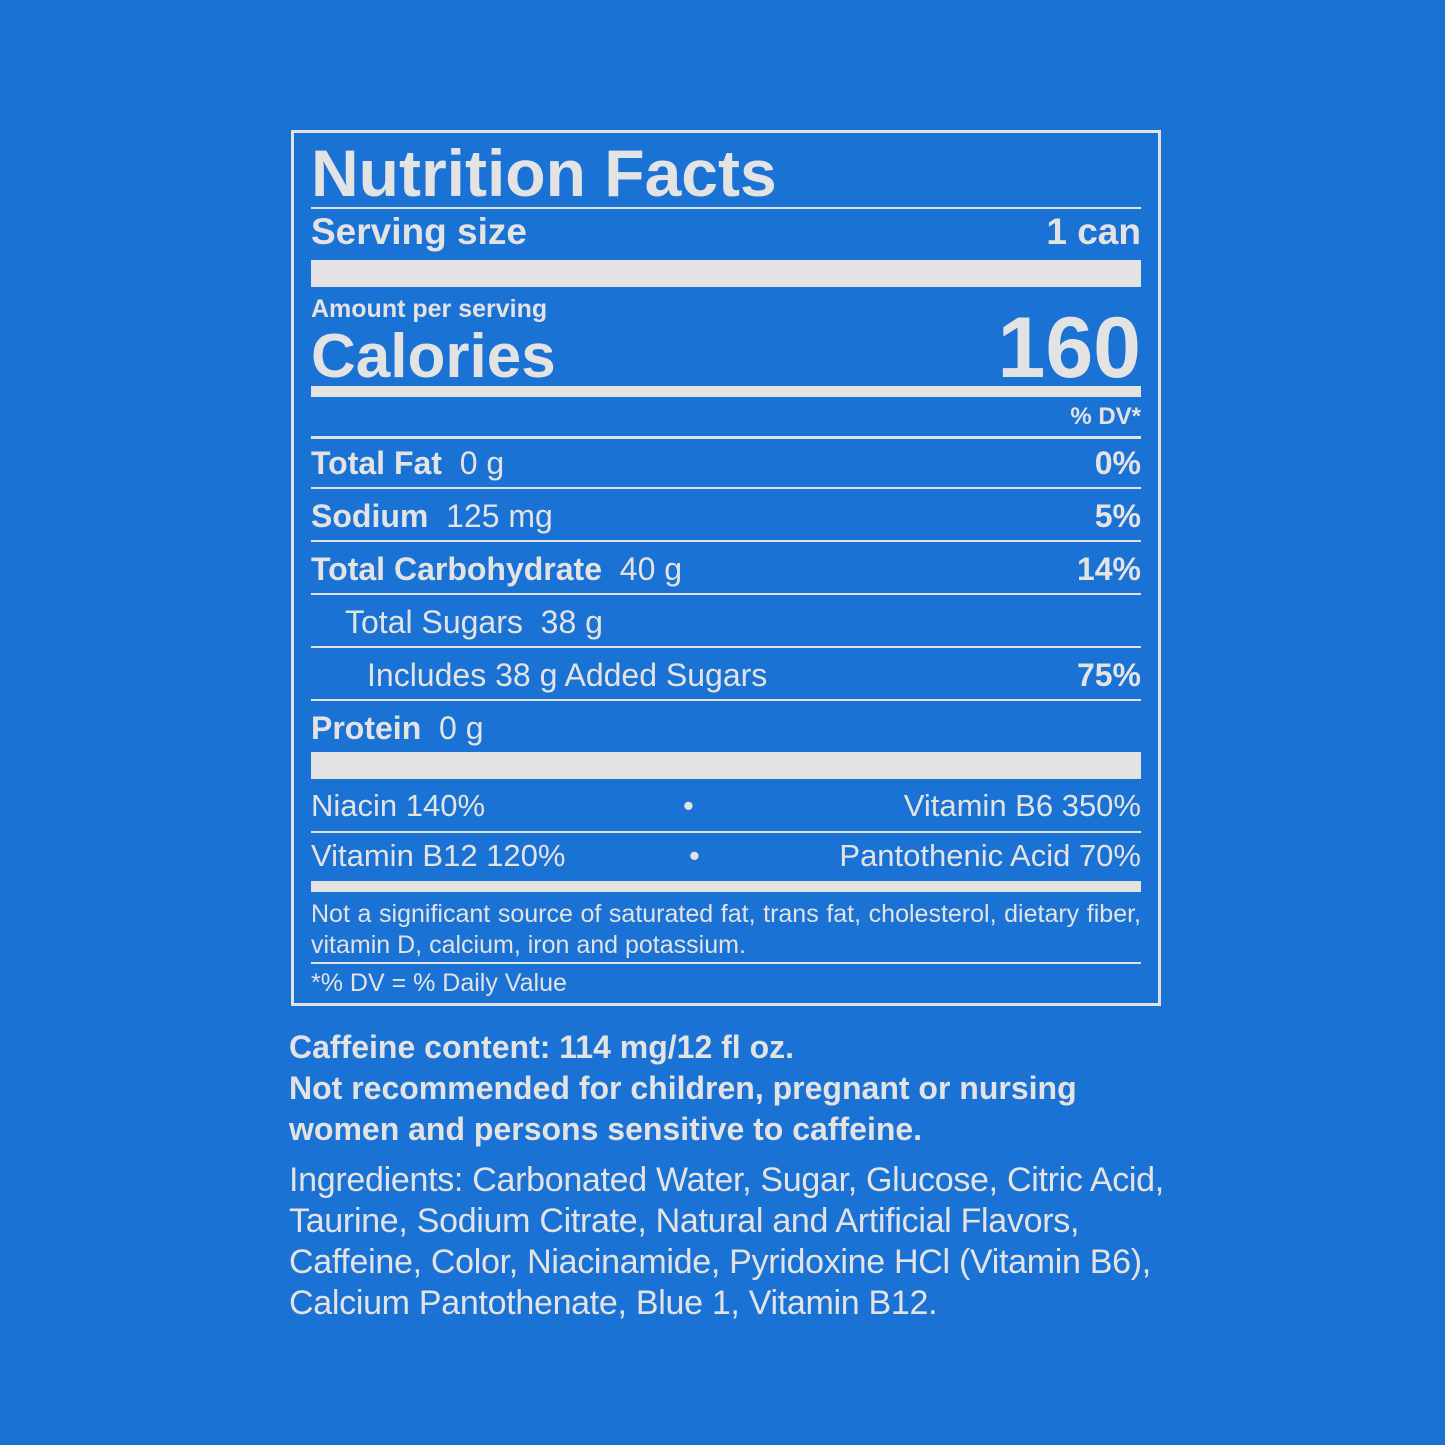  Describe the element at coordinates (429, 309) in the screenshot. I see `amount-label: Amount per serving` at that location.